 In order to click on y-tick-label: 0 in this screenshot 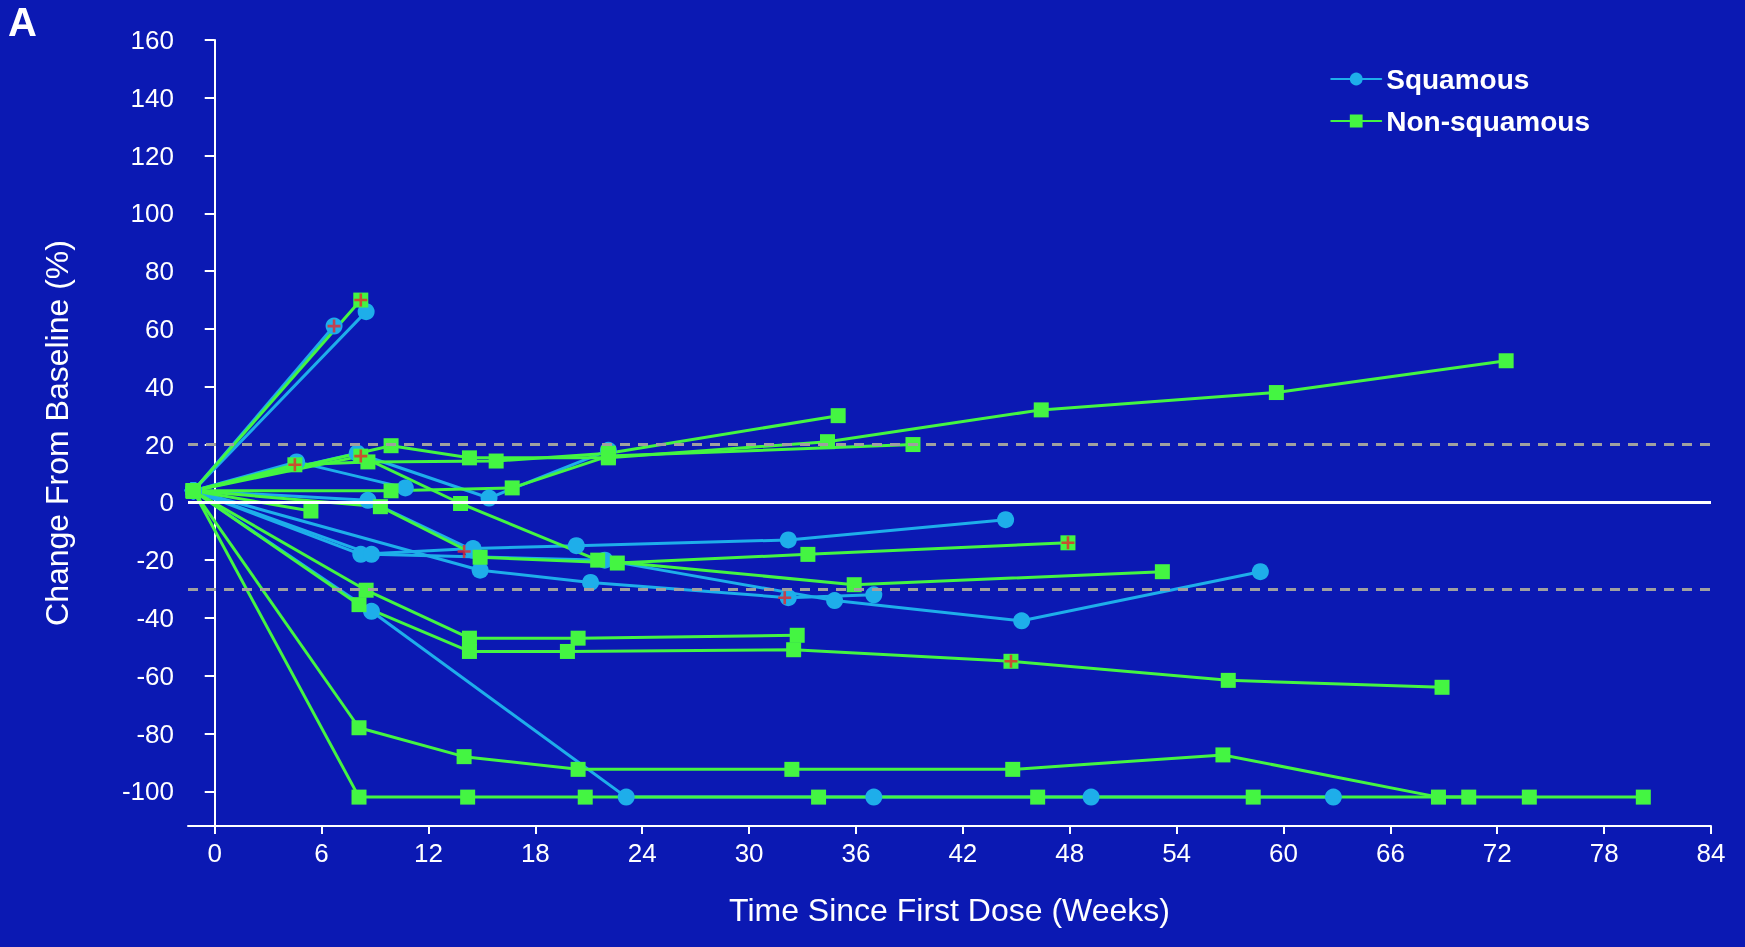, I will do `click(166, 502)`.